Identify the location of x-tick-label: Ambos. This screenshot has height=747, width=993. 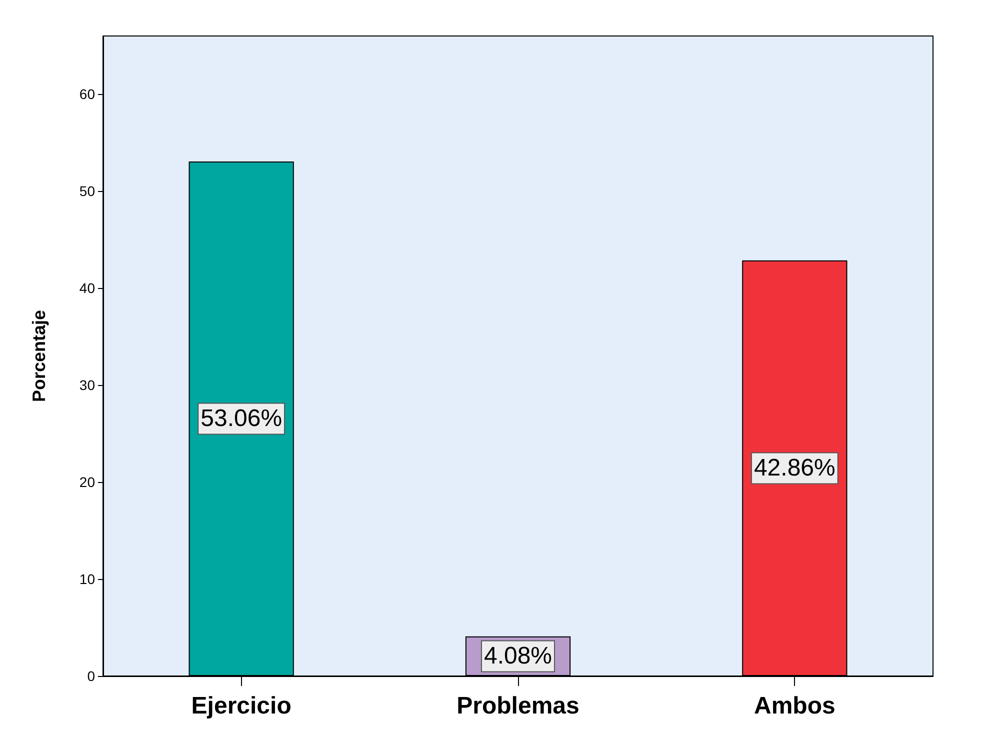
(795, 706).